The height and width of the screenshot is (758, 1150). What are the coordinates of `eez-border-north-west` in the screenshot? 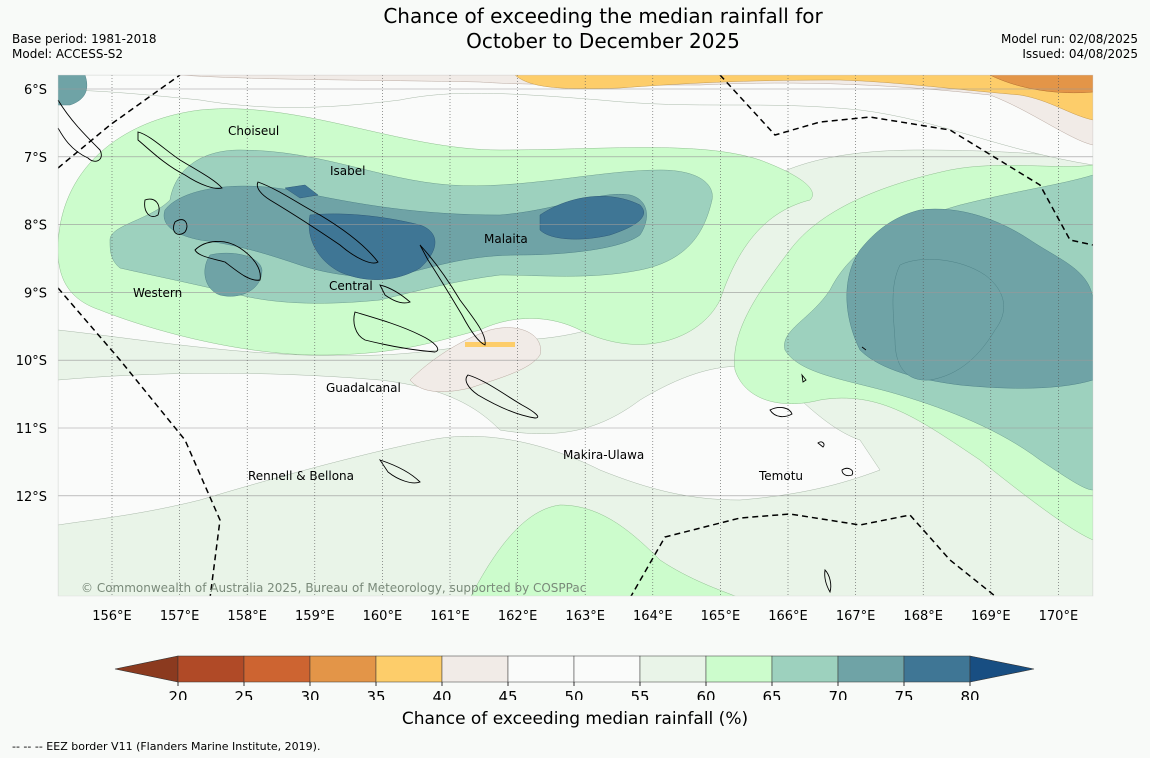 It's located at (119, 122).